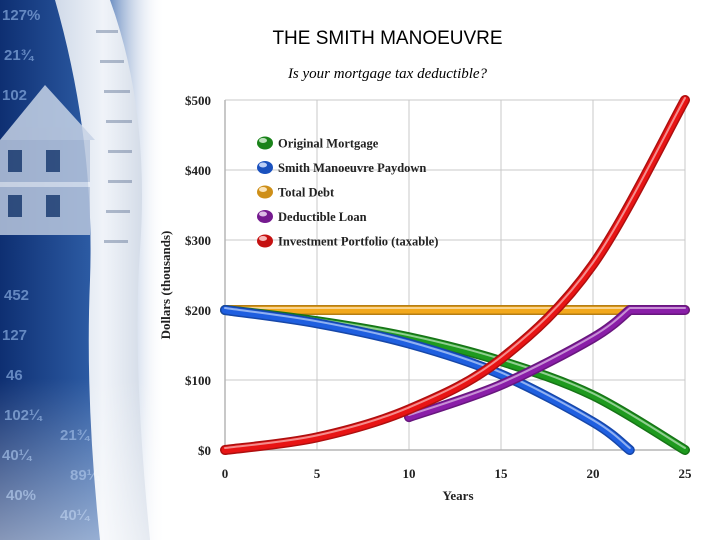 This screenshot has width=720, height=540. What do you see at coordinates (593, 473) in the screenshot?
I see `x-tick-label: 20` at bounding box center [593, 473].